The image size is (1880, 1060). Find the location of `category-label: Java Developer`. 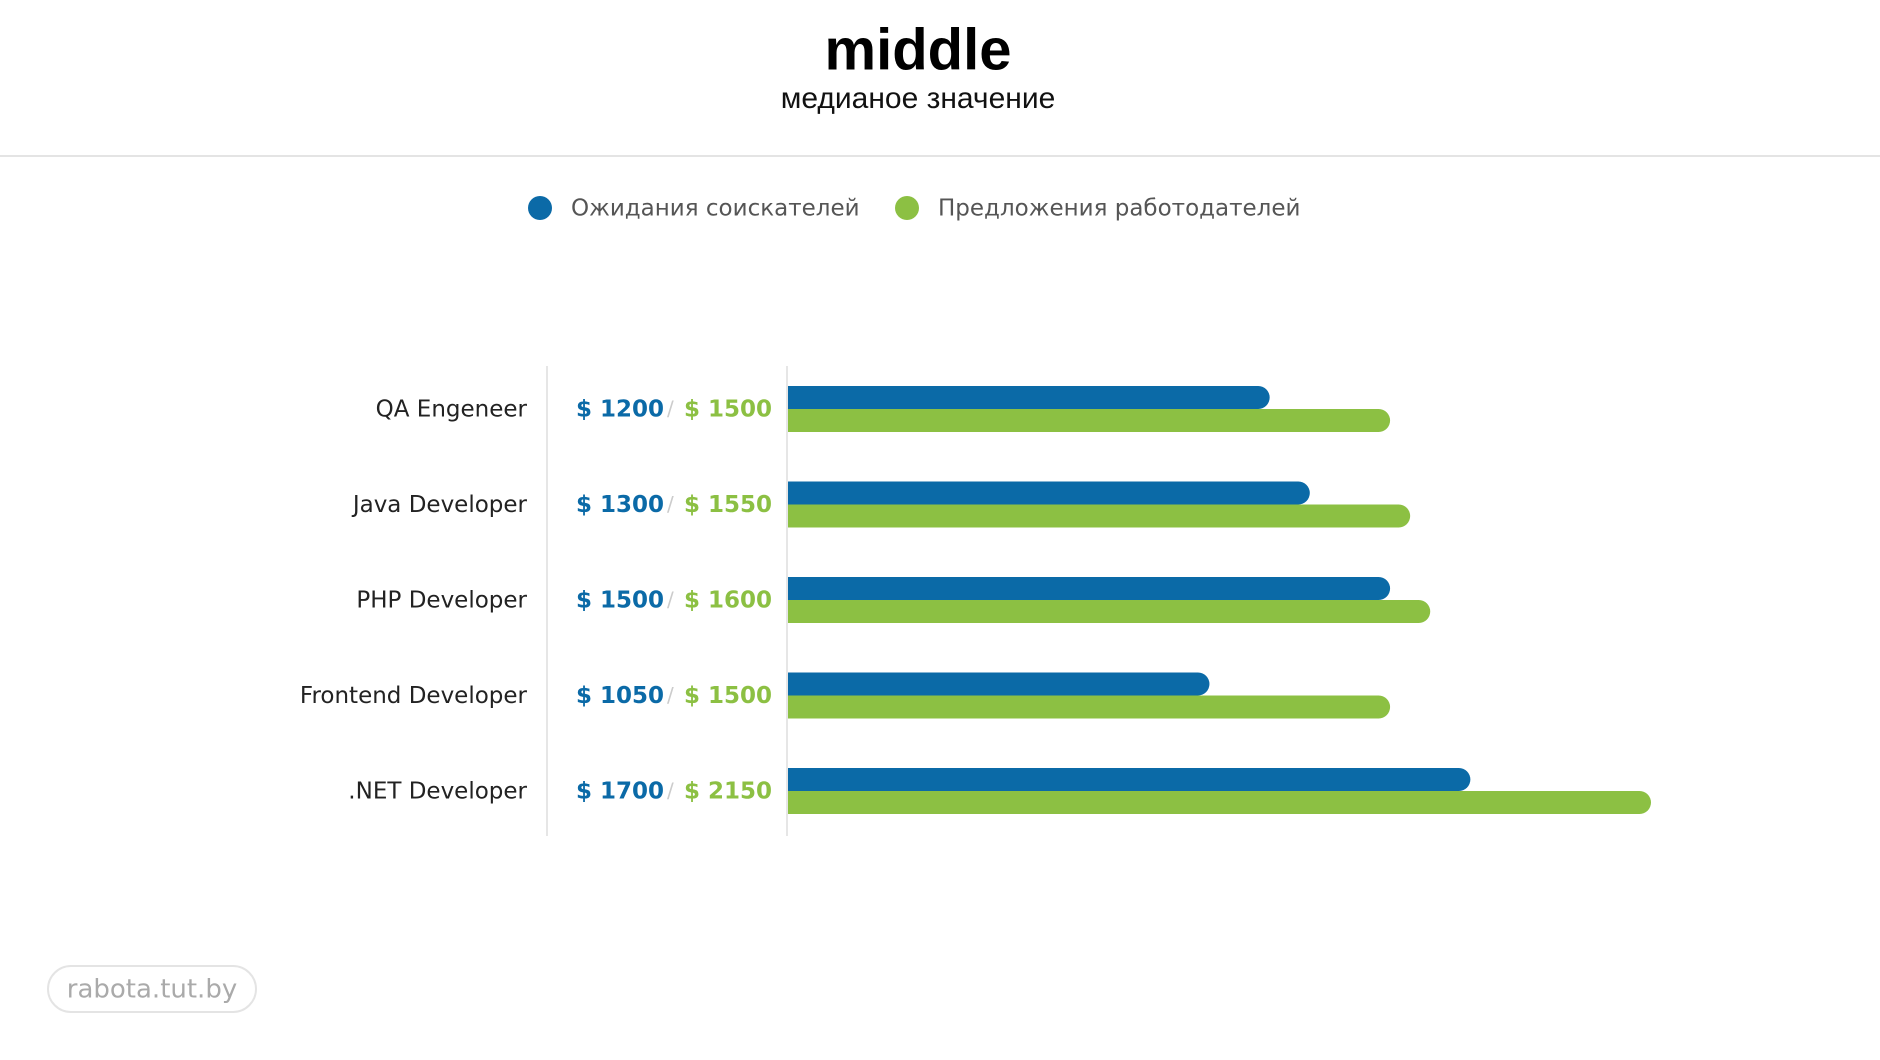

category-label: Java Developer is located at coordinates (439, 505).